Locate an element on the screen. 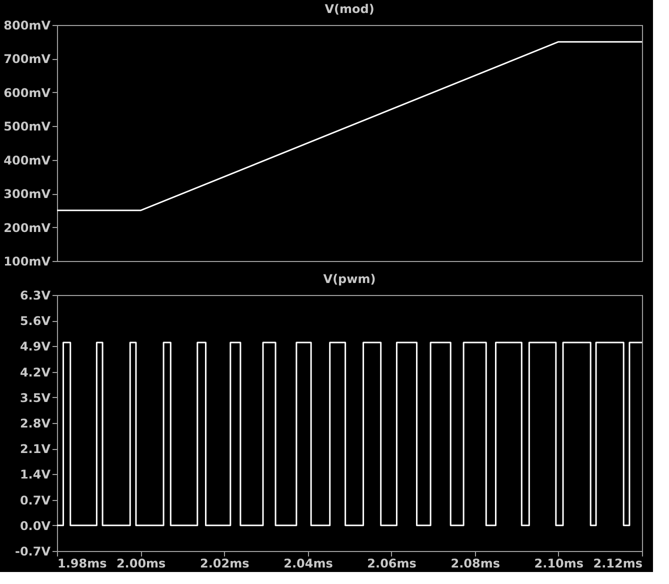 This screenshot has height=584, width=669. y-tick-label: 1.4V is located at coordinates (36, 475).